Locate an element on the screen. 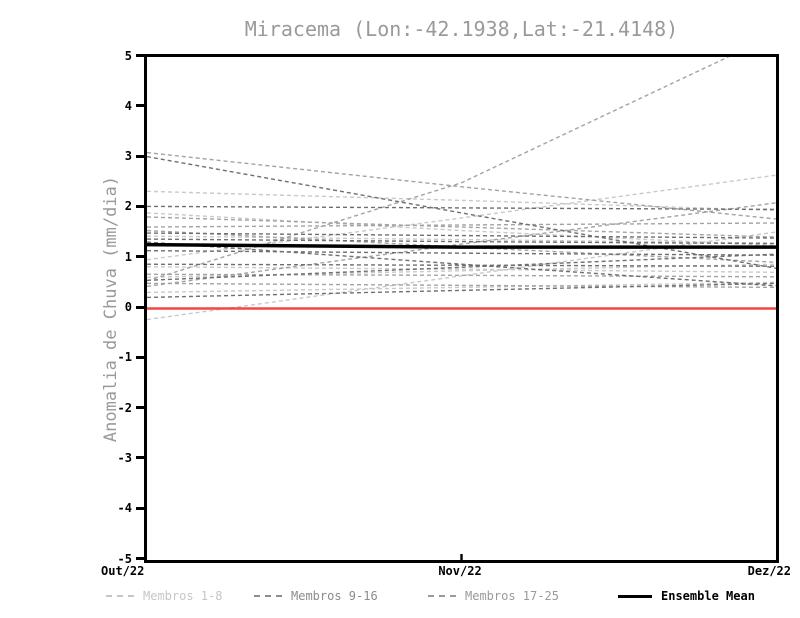 This screenshot has width=800, height=618. legend-label: Membros 17-25 is located at coordinates (512, 596).